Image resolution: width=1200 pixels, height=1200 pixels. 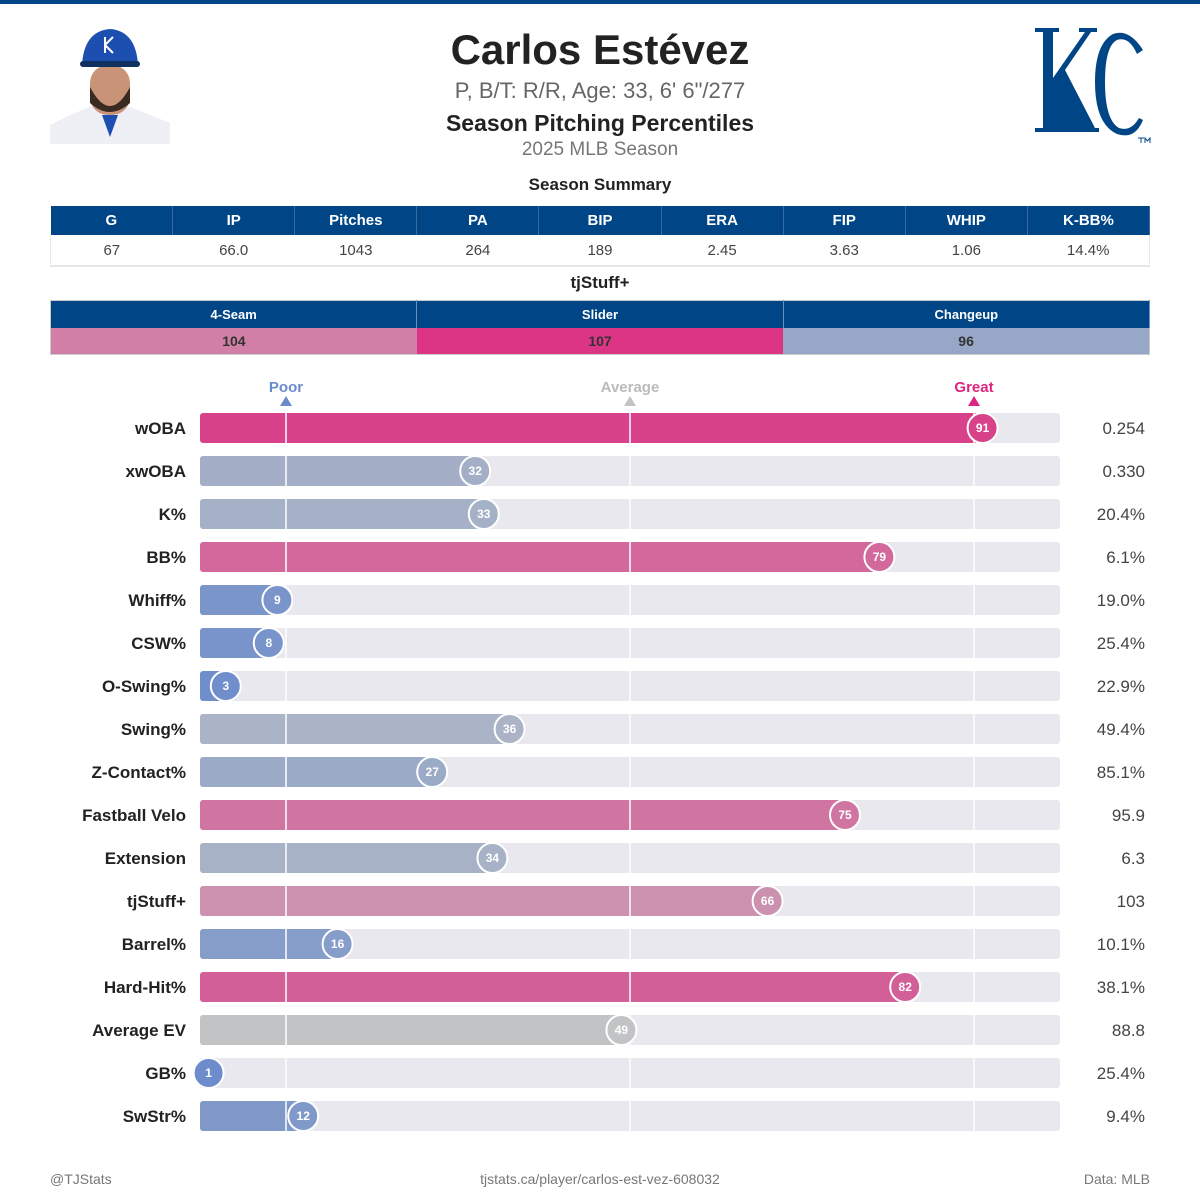 What do you see at coordinates (1089, 220) in the screenshot?
I see `summary-header-cell: K-BB%` at bounding box center [1089, 220].